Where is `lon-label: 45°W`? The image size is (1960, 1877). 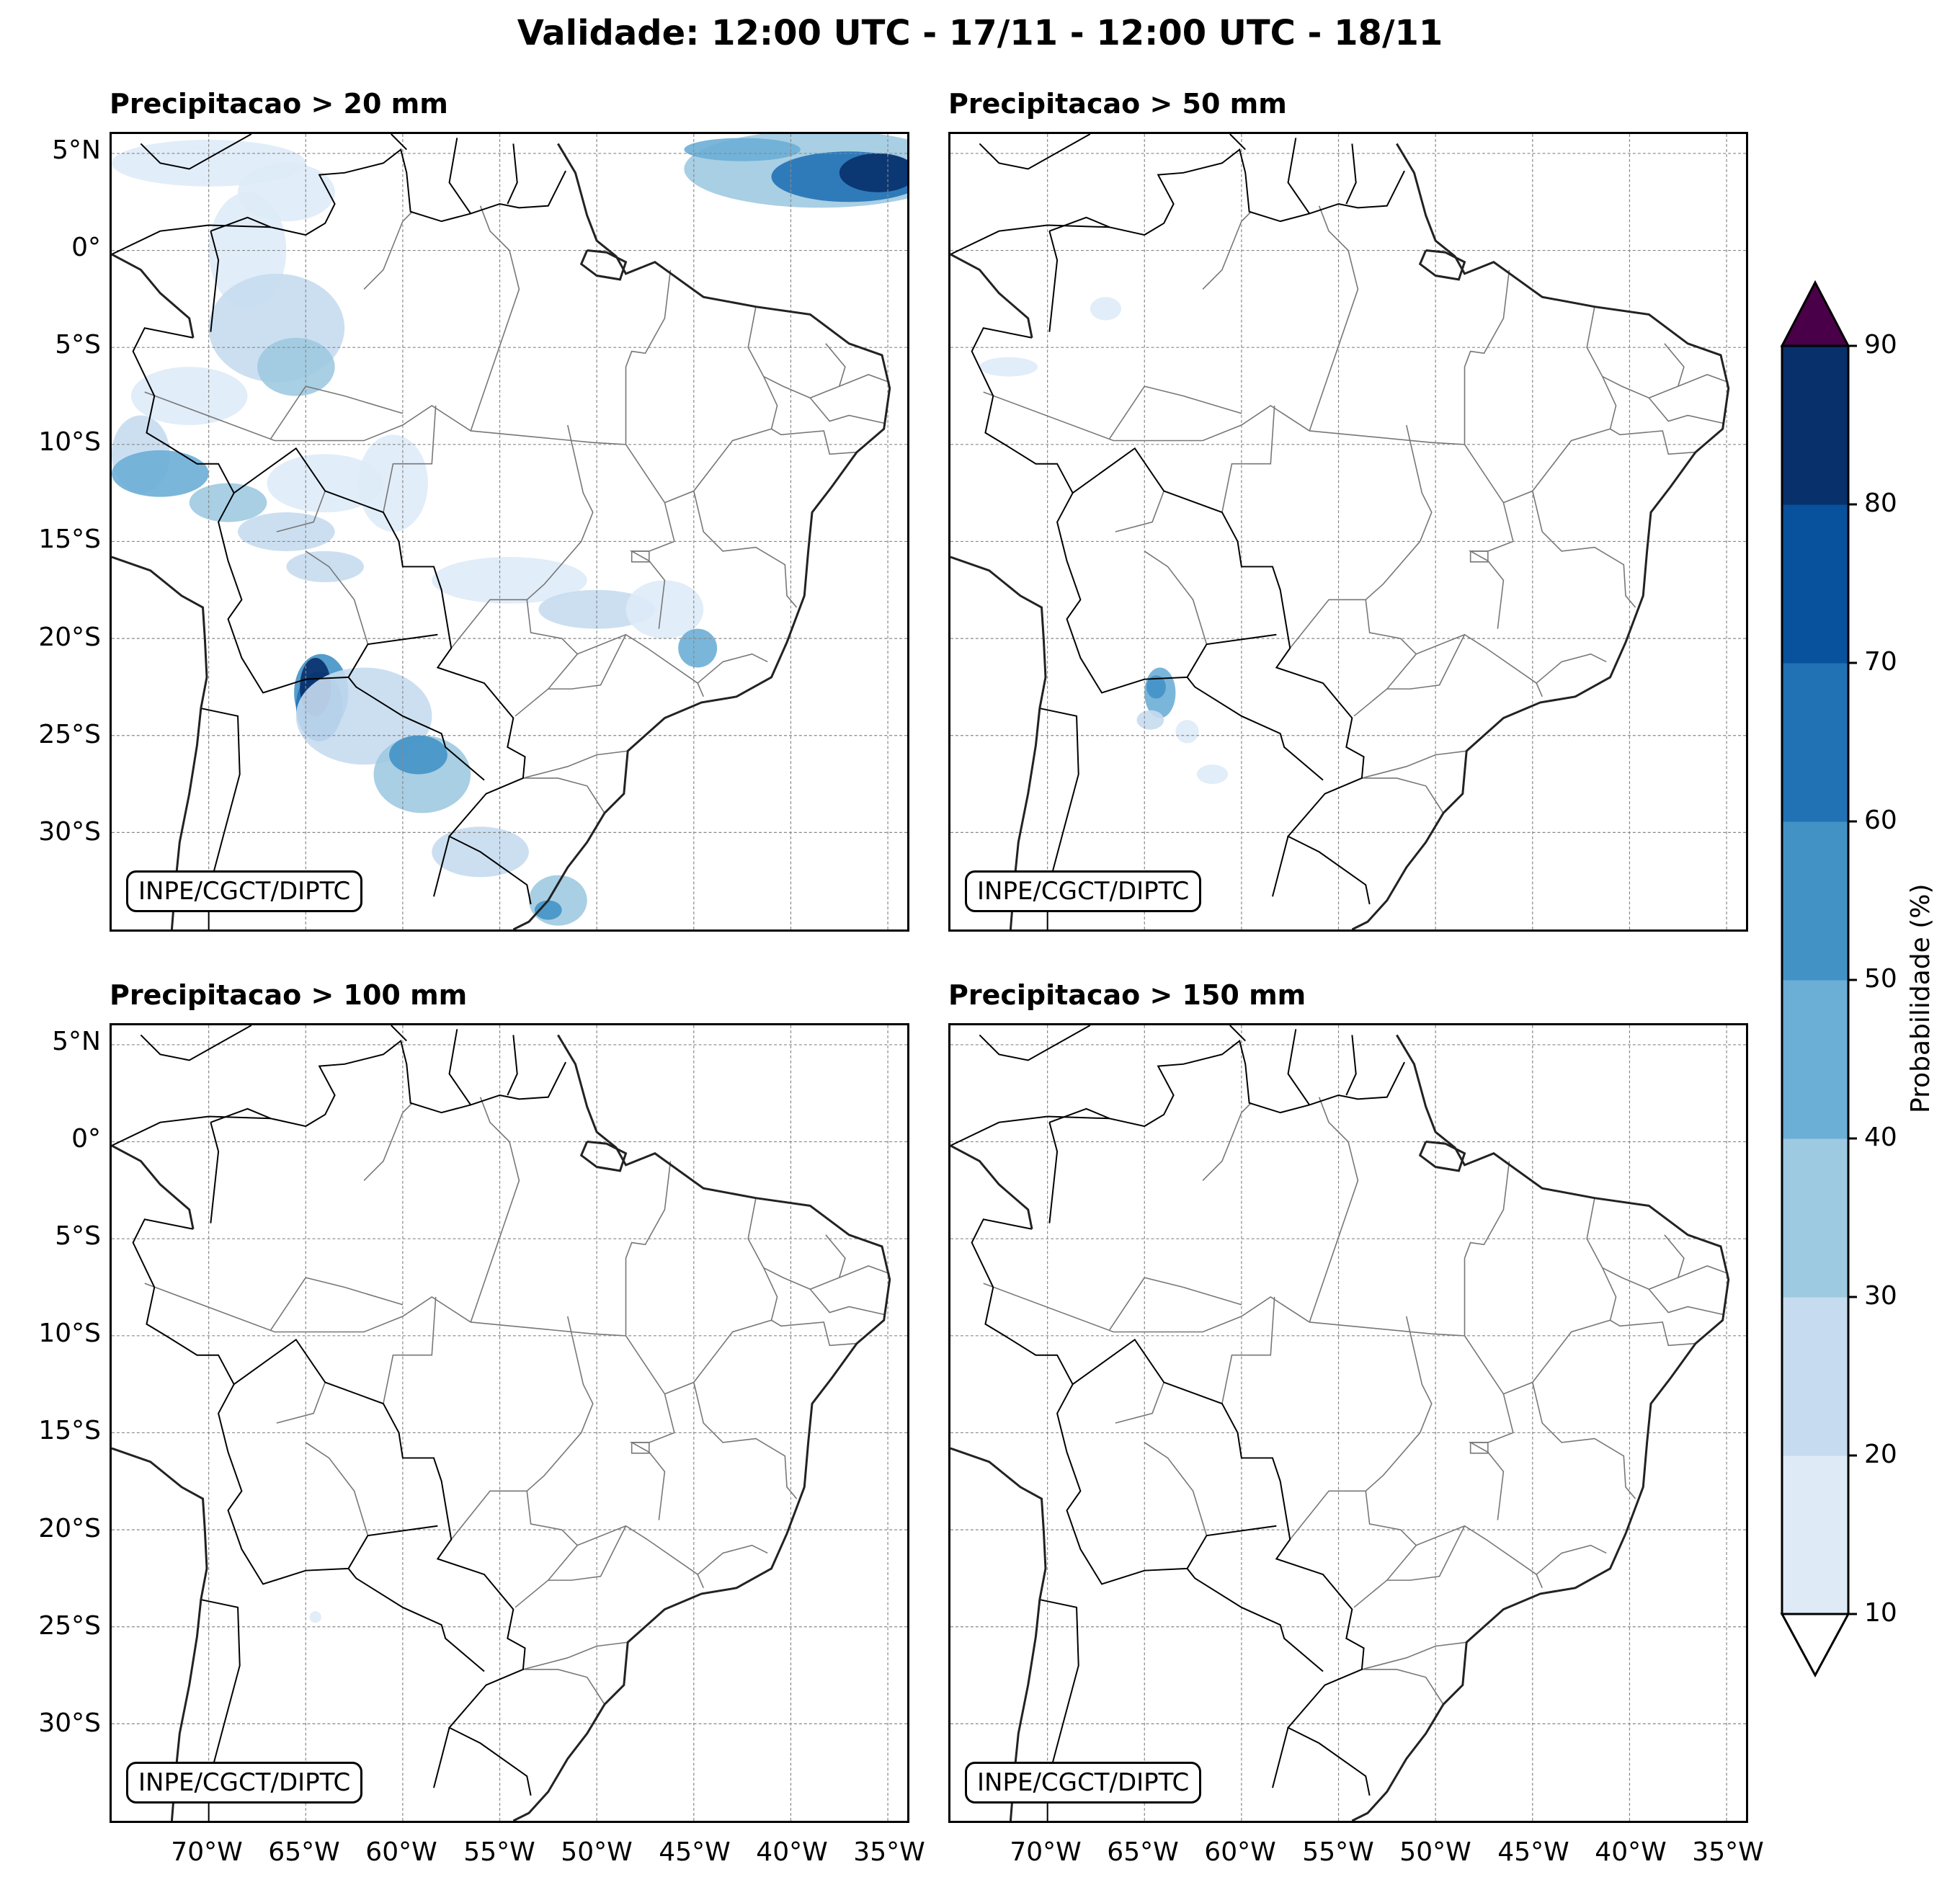 lon-label: 45°W is located at coordinates (1533, 1852).